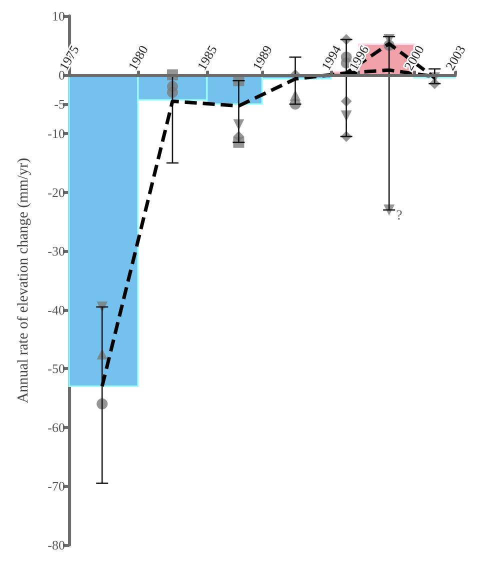 The image size is (479, 563). I want to click on annotation: ?, so click(399, 216).